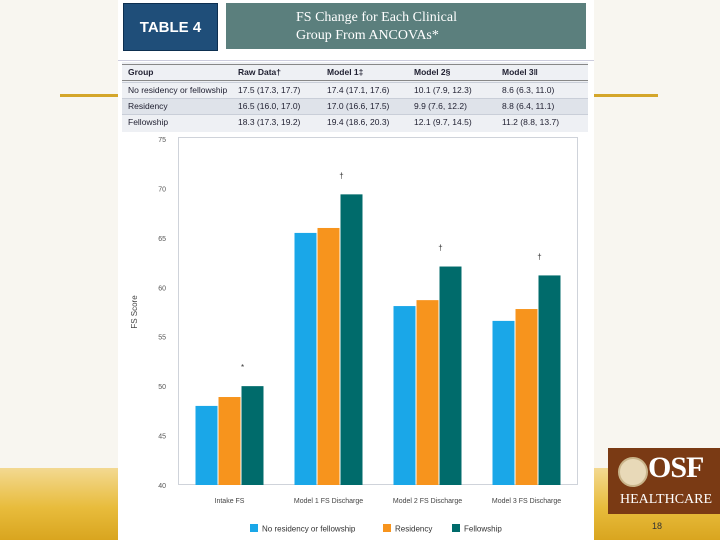 The height and width of the screenshot is (540, 720). I want to click on table-cell: 11.2 (8.8, 13.7), so click(531, 122).